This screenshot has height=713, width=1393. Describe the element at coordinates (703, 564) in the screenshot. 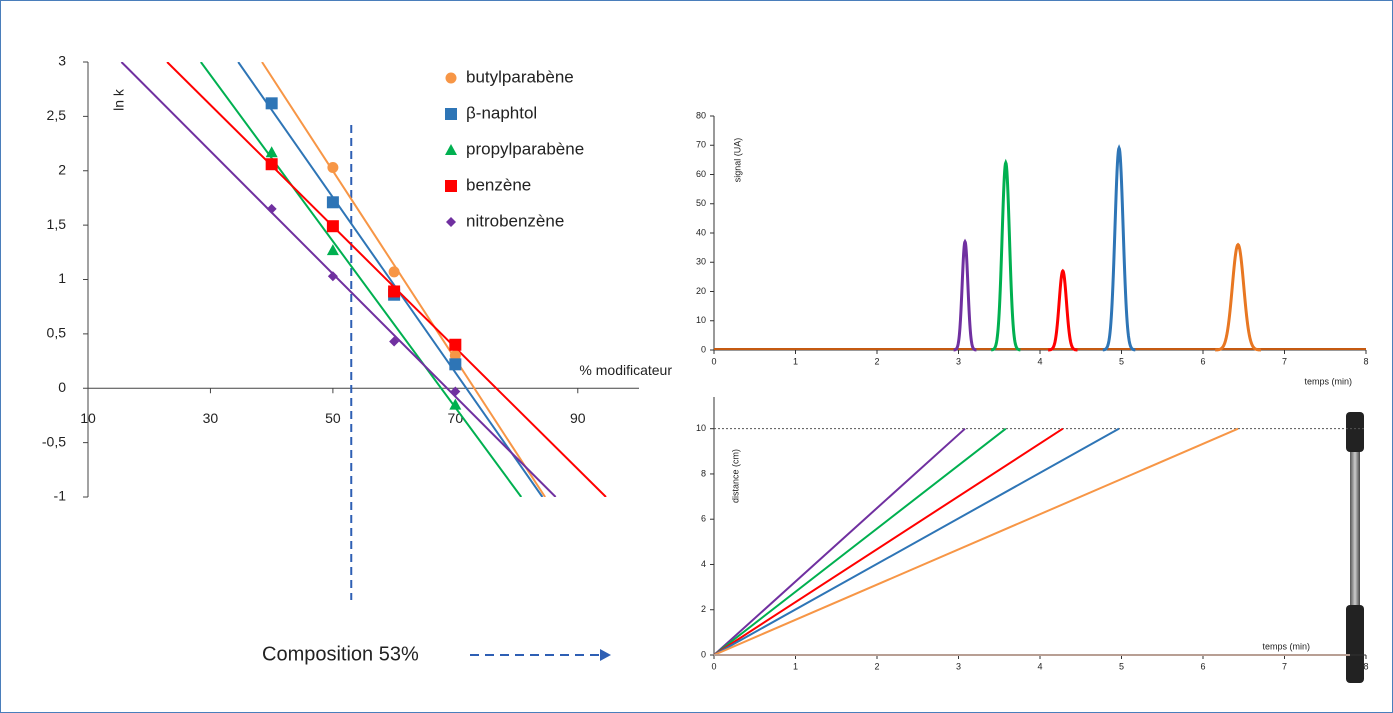

I see `y-tick-label: 4` at that location.